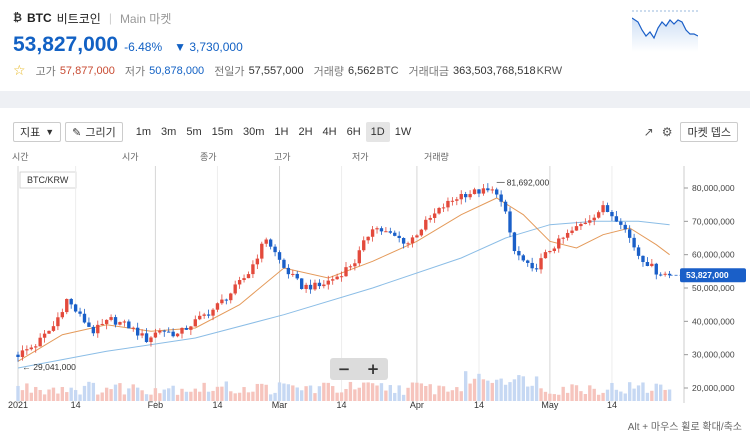 The image size is (750, 433). Describe the element at coordinates (216, 47) in the screenshot. I see `change-amount: 3,730,000` at that location.